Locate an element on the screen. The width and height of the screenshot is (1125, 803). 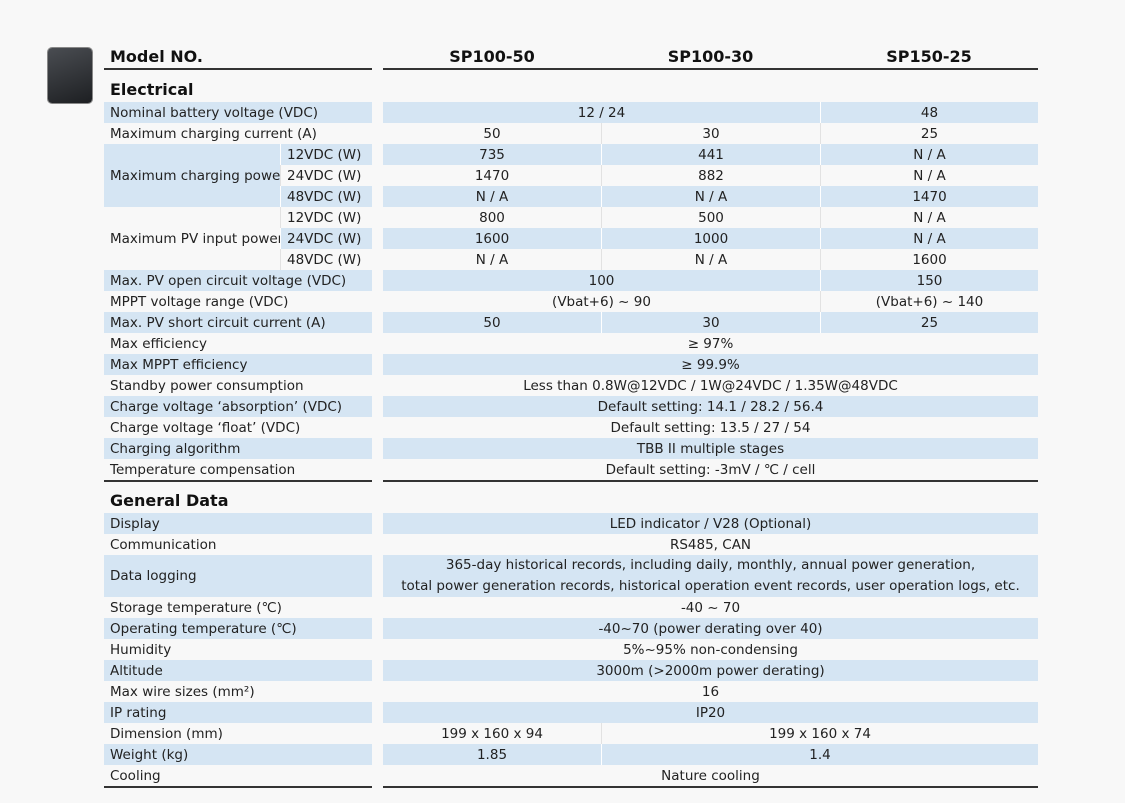
value-cell: (Vbat+6) ~ 140 is located at coordinates (929, 301).